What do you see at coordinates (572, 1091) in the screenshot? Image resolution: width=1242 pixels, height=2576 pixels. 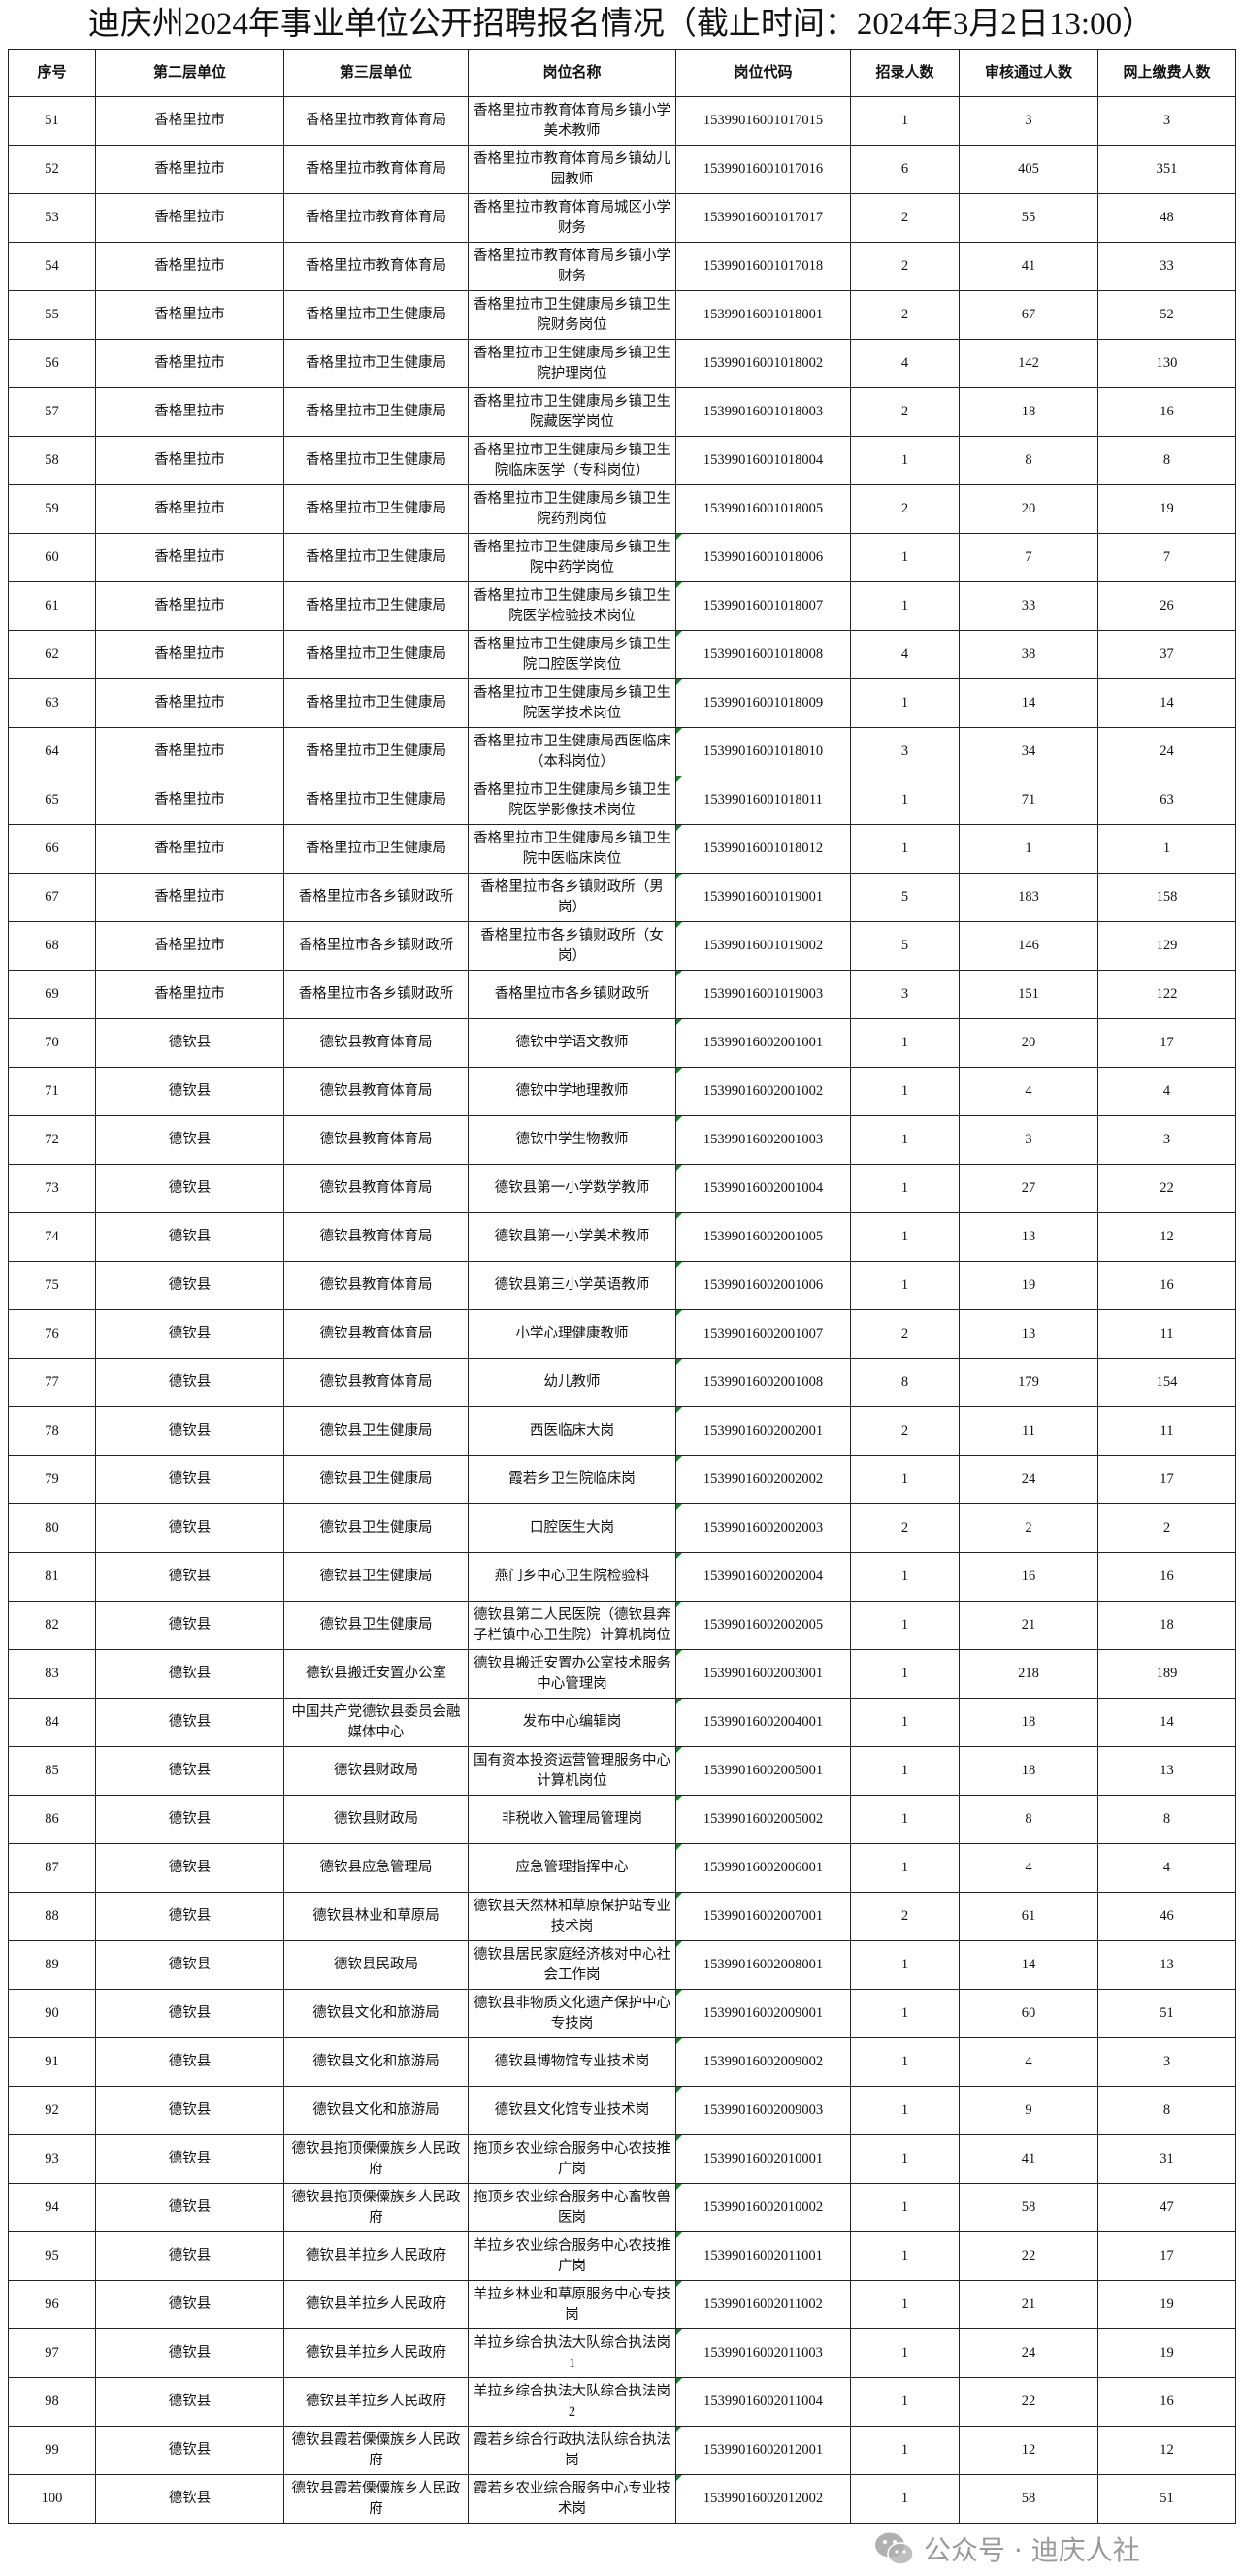 I see `cell-position-name: 德钦中学地理教师` at bounding box center [572, 1091].